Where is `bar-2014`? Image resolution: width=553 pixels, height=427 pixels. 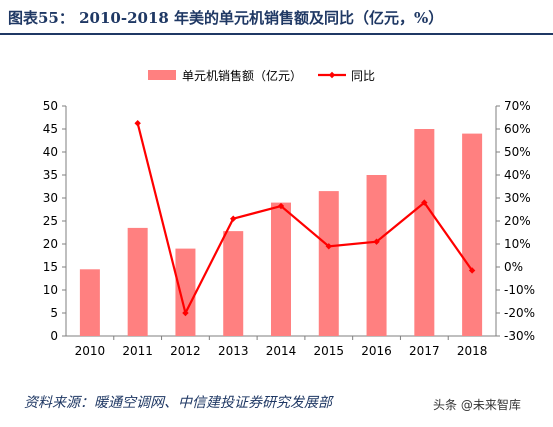
bar-2014 is located at coordinates (281, 269).